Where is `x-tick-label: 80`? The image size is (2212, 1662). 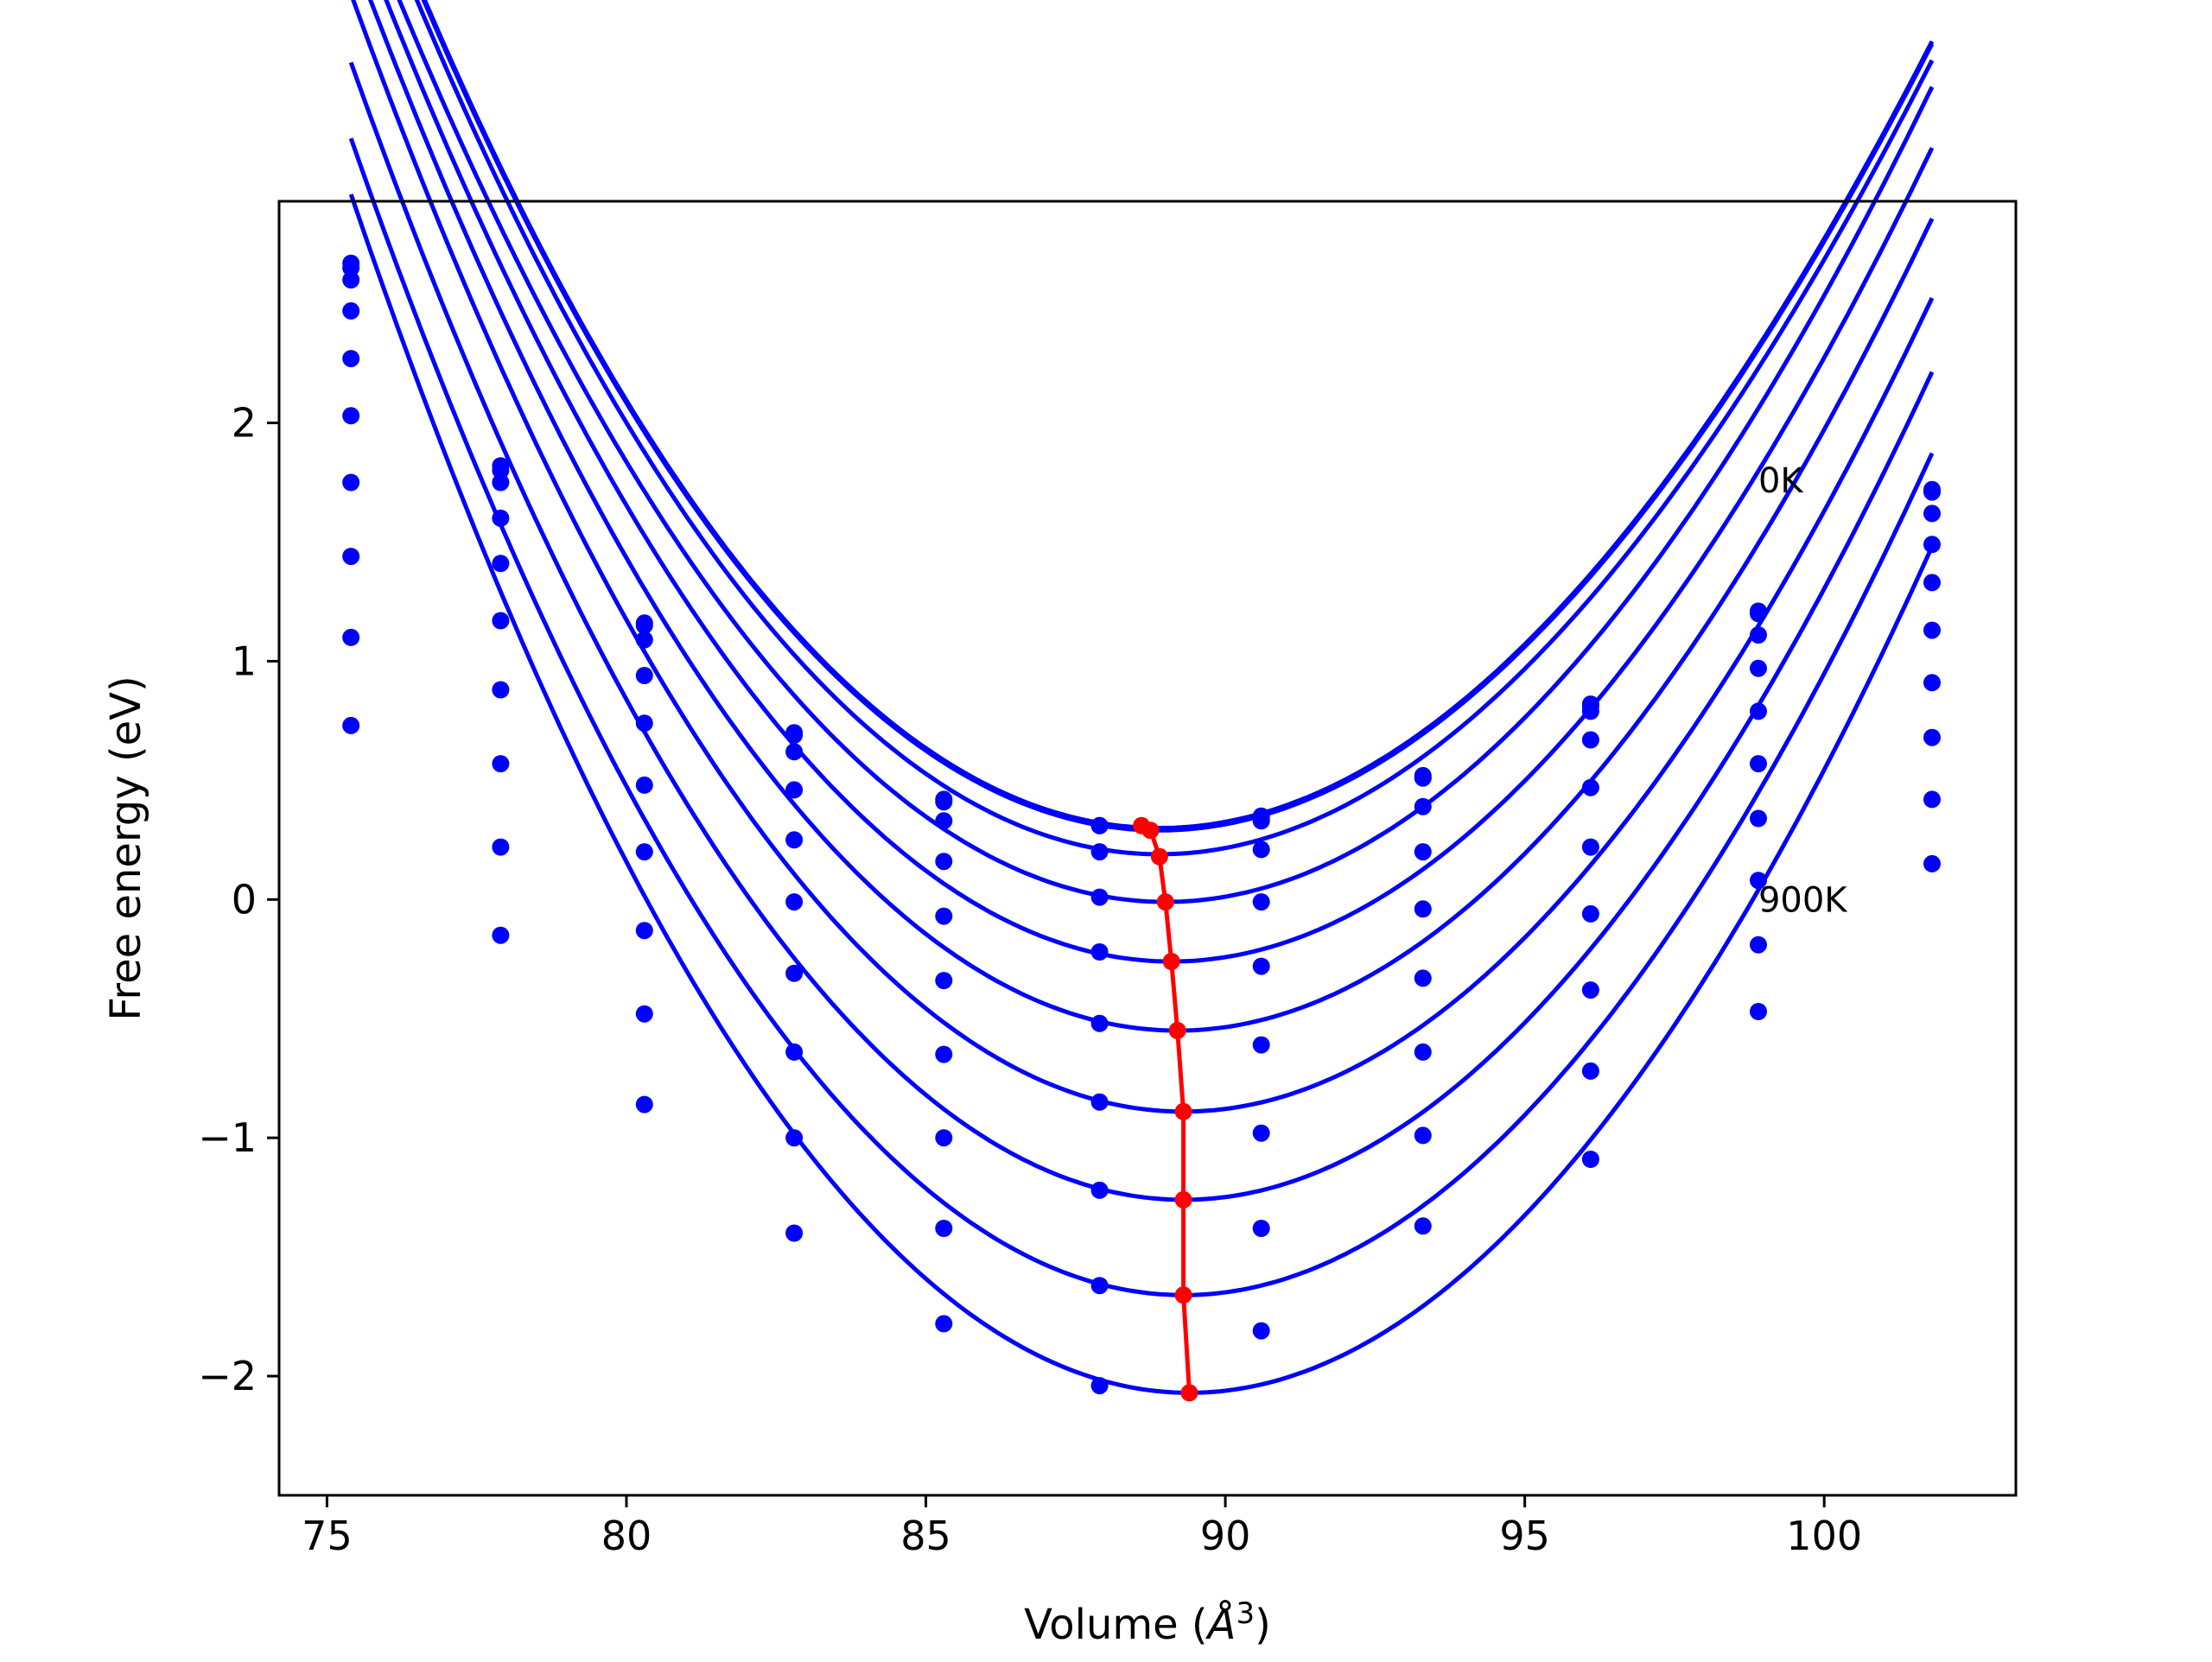 x-tick-label: 80 is located at coordinates (626, 1536).